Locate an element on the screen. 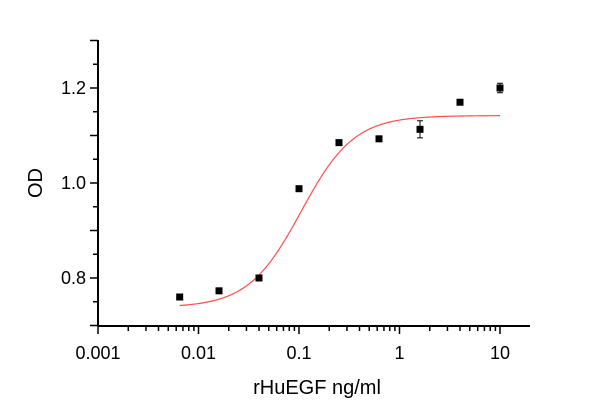 Image resolution: width=600 pixels, height=419 pixels. x-tick-label: 10 is located at coordinates (500, 353).